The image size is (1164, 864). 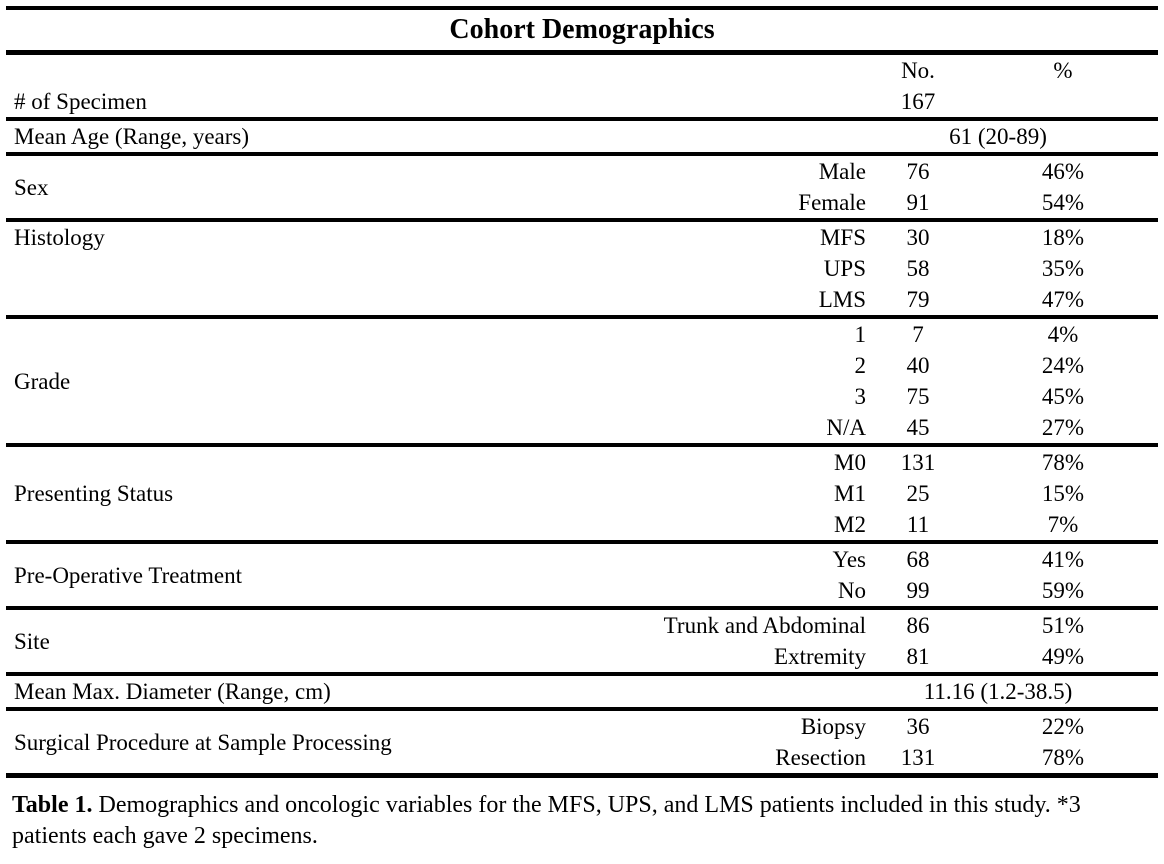 What do you see at coordinates (1063, 396) in the screenshot?
I see `pct-value: 45%` at bounding box center [1063, 396].